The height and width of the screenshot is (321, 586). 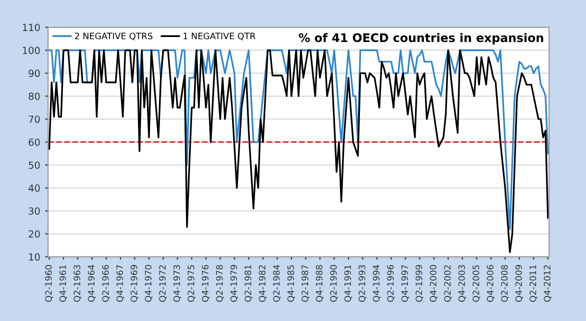 I want to click on y-tick-label: 30, so click(x=34, y=211).